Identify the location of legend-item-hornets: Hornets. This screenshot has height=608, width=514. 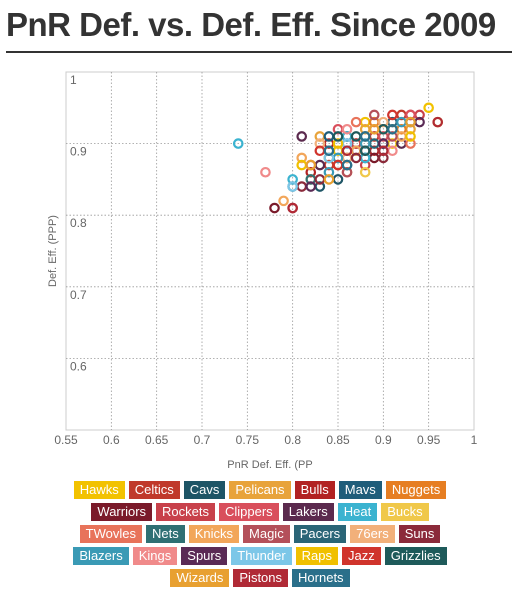
(321, 578).